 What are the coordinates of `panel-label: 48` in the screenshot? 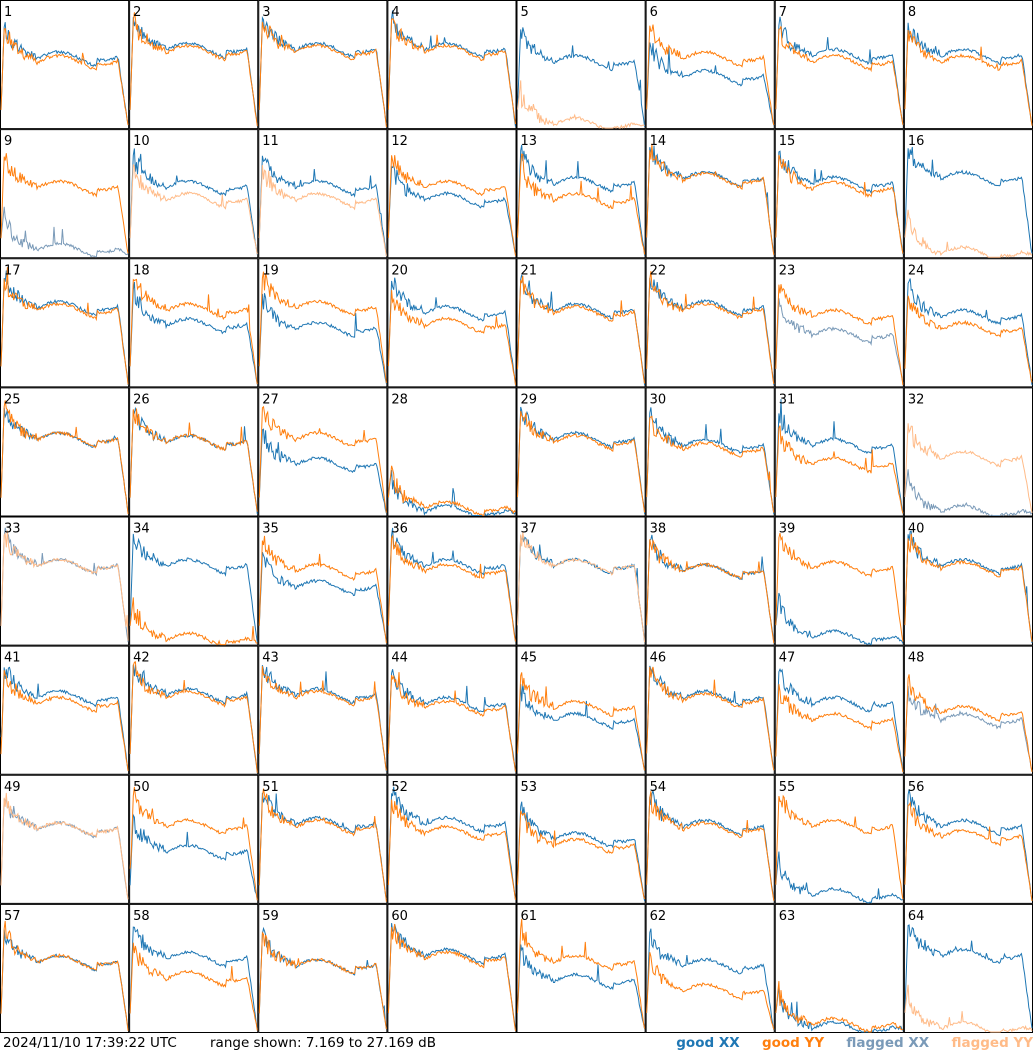 It's located at (916, 658).